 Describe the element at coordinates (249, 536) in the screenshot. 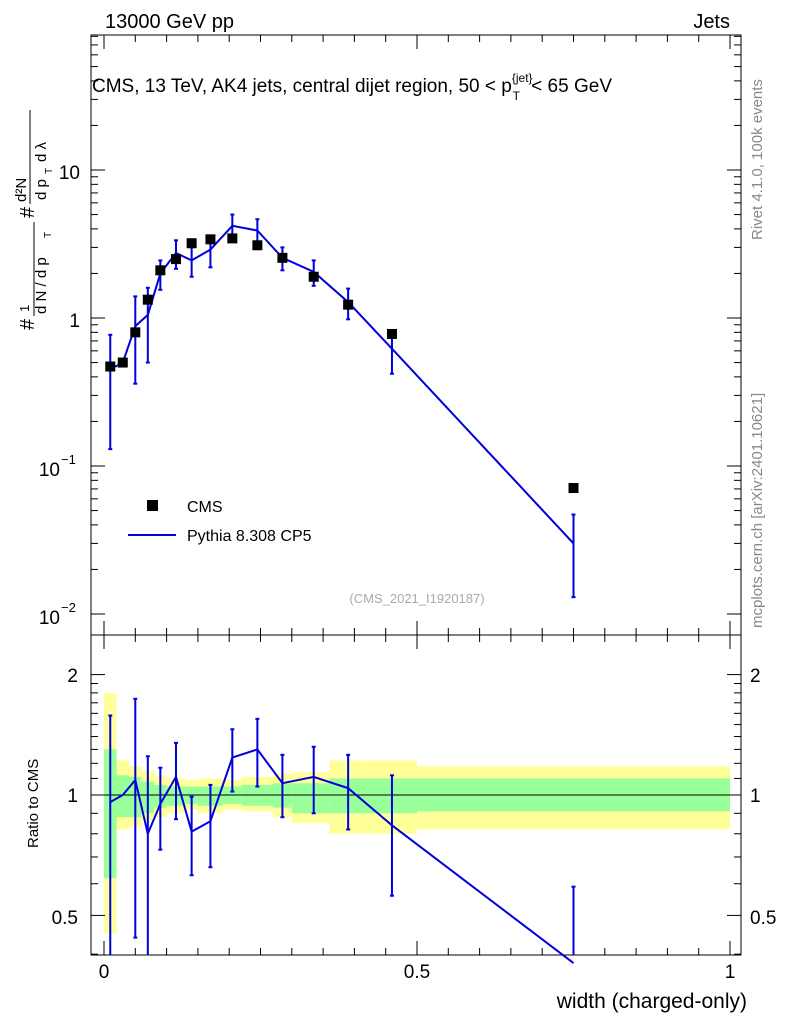

I see `legend-pythia-label: Pythia 8.308 CP5` at that location.